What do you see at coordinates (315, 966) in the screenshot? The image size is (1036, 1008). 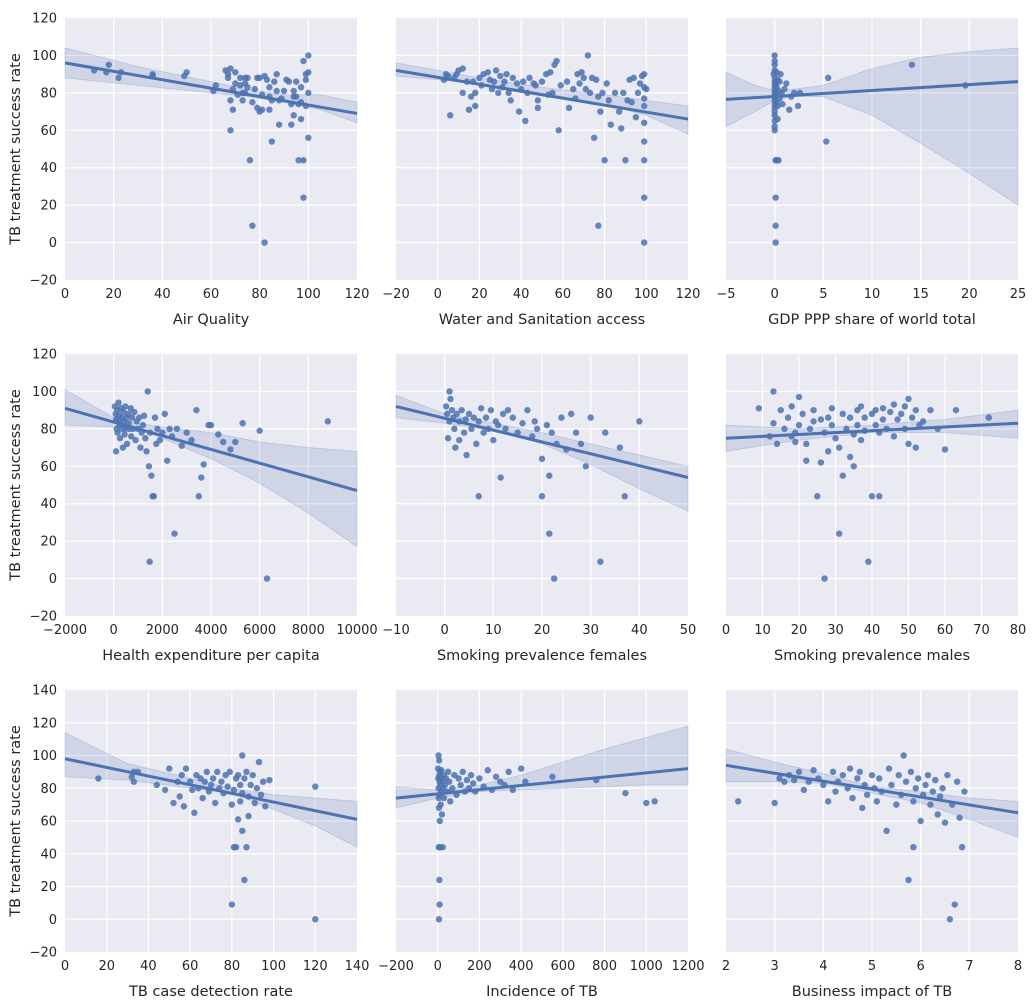 I see `x-tick-label: 120` at bounding box center [315, 966].